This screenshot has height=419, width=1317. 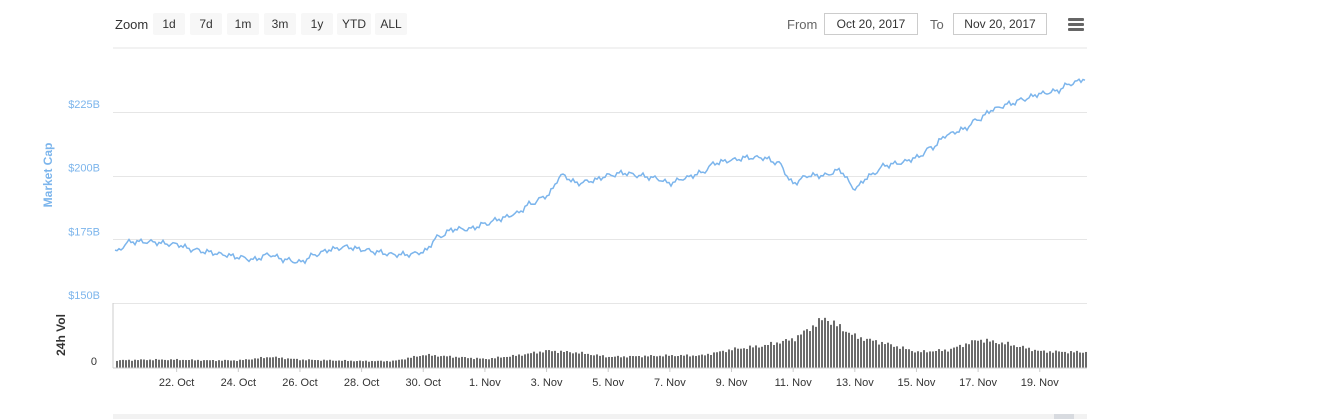 I want to click on y-tick-label: $200B, so click(x=84, y=169).